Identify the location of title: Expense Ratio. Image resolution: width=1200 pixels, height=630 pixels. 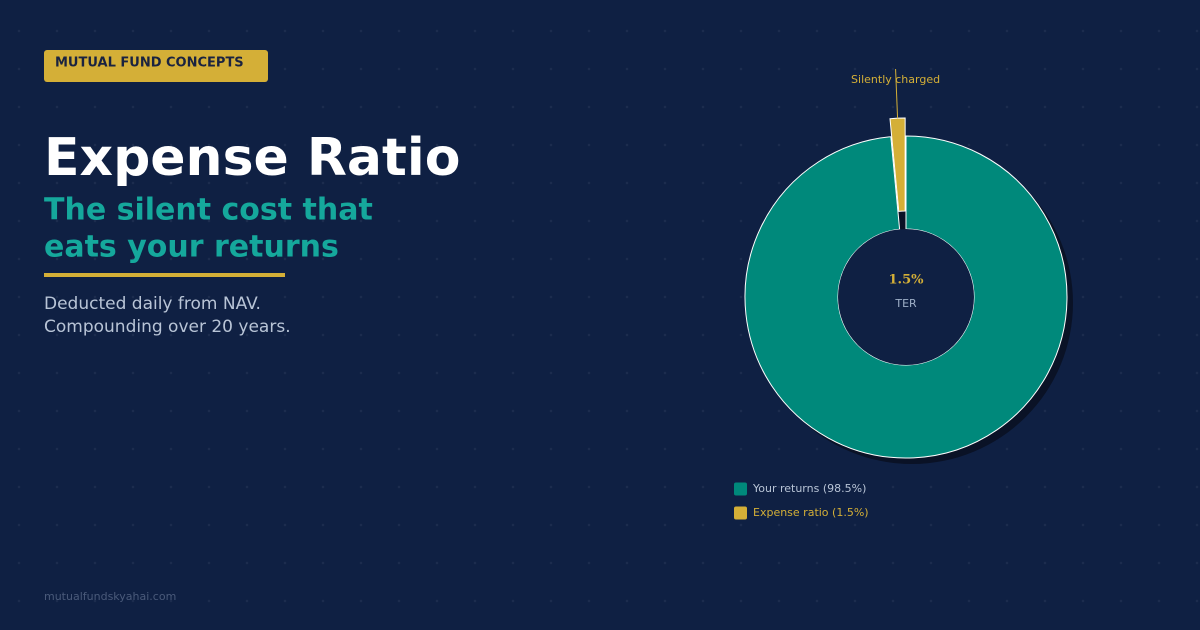
(252, 158).